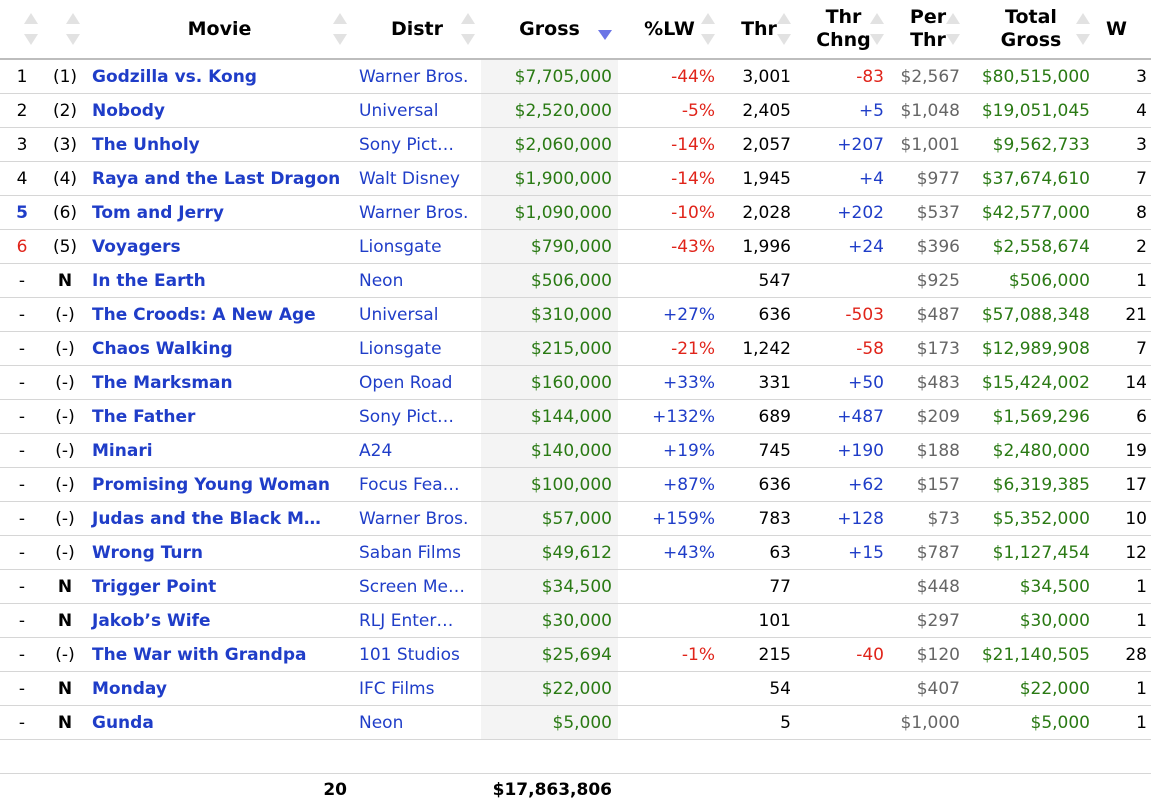 This screenshot has width=1151, height=806. Describe the element at coordinates (375, 451) in the screenshot. I see `distributor-link: A24` at that location.